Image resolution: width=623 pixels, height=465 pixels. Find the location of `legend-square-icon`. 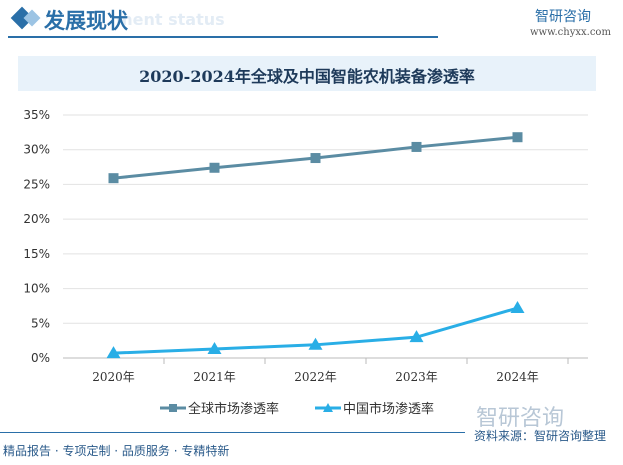

legend-square-icon is located at coordinates (173, 408).